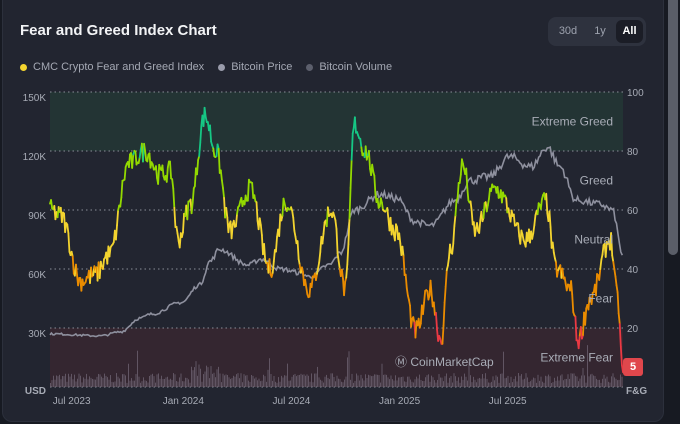  What do you see at coordinates (572, 122) in the screenshot?
I see `zone-label: Extreme Greed` at bounding box center [572, 122].